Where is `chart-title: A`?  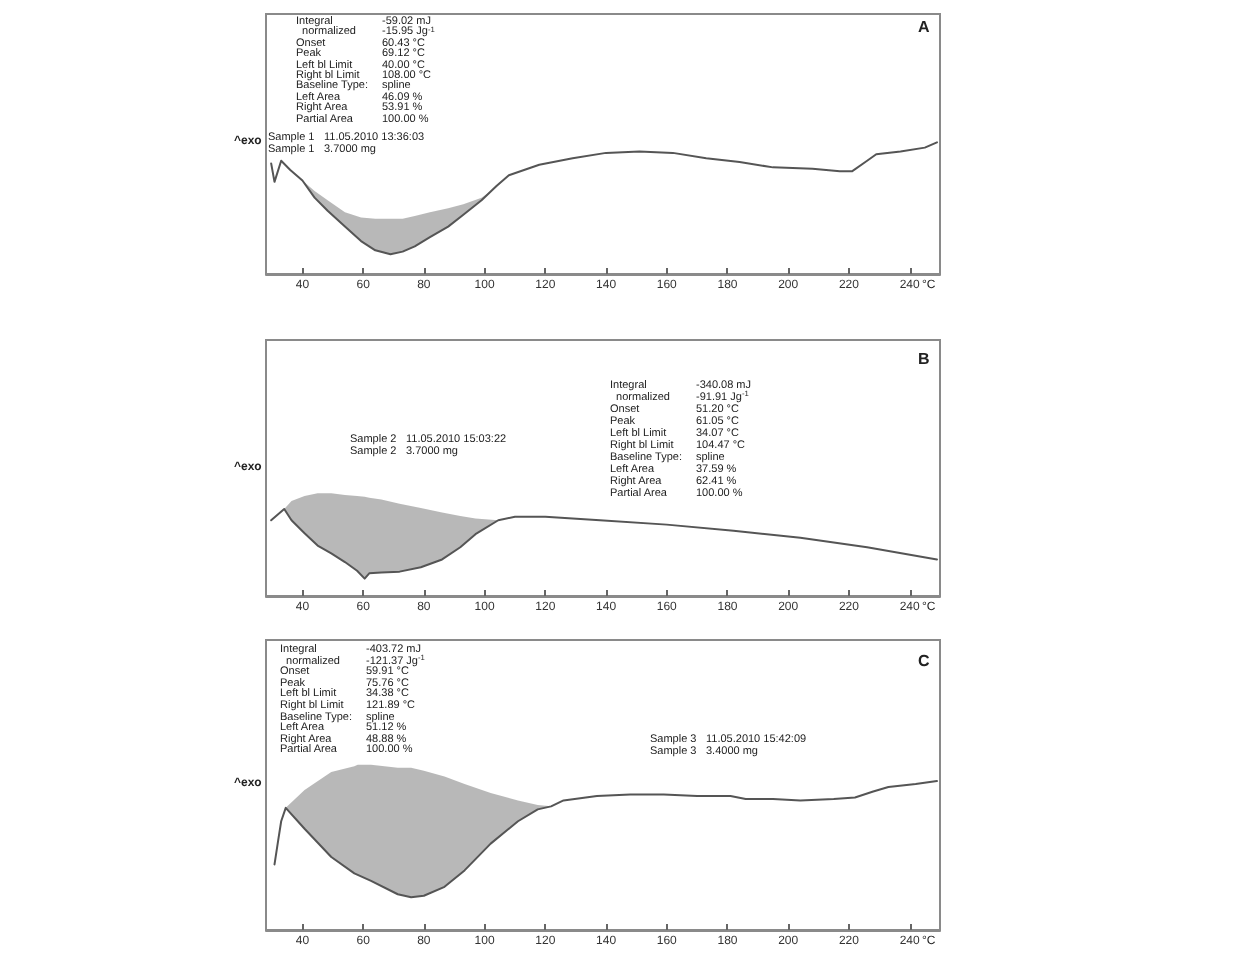
chart-title: A is located at coordinates (924, 27).